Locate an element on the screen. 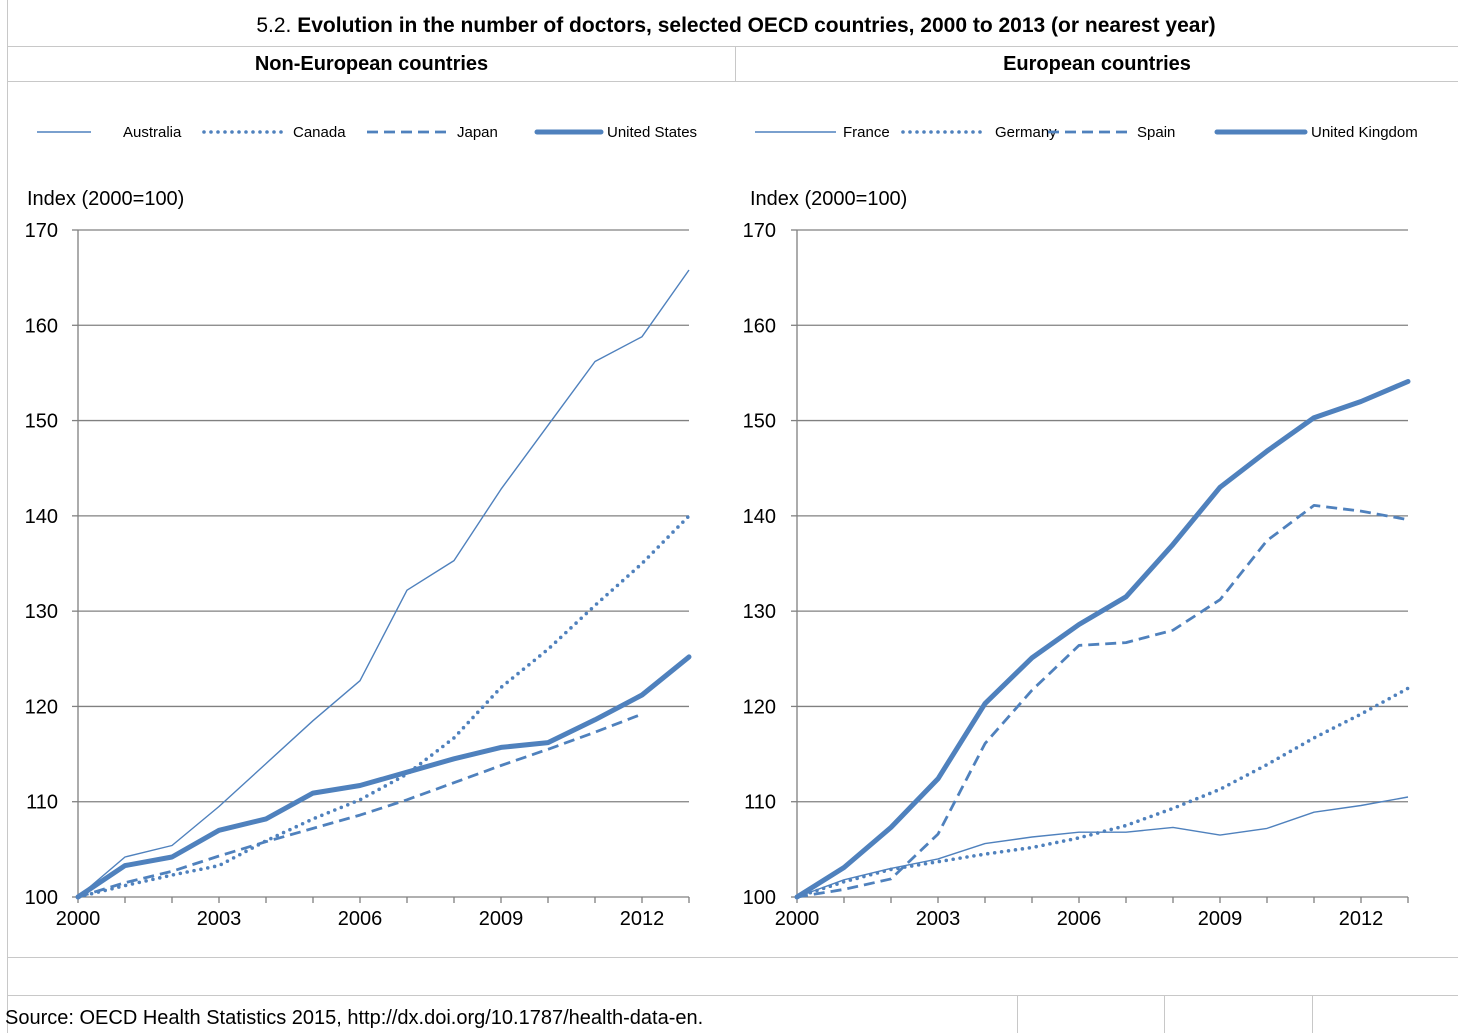 This screenshot has height=1033, width=1458. border-subtitle-bottom is located at coordinates (732, 81).